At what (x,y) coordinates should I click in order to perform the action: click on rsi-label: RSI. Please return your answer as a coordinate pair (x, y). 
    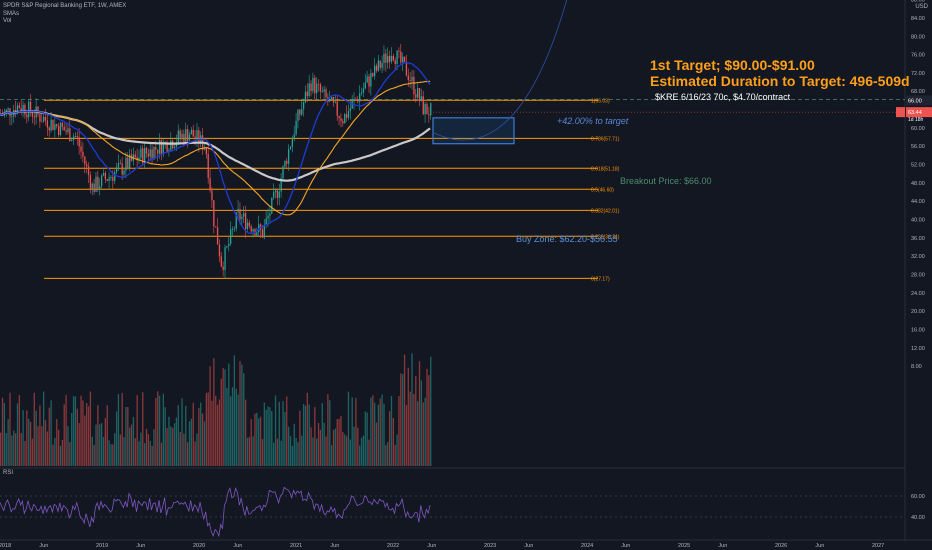
    Looking at the image, I should click on (8, 473).